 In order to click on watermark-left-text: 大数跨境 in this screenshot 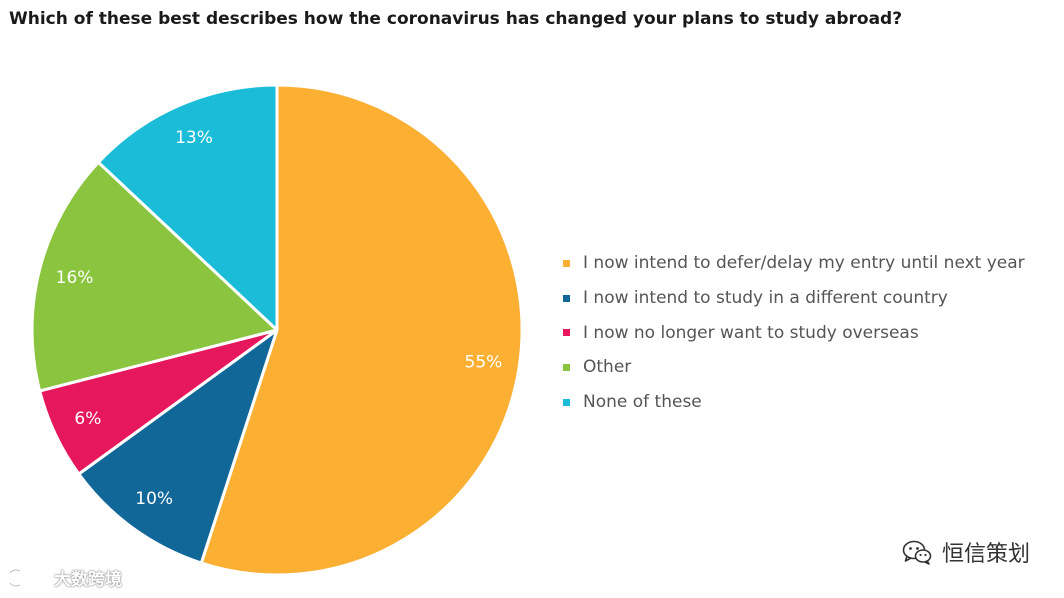, I will do `click(88, 580)`.